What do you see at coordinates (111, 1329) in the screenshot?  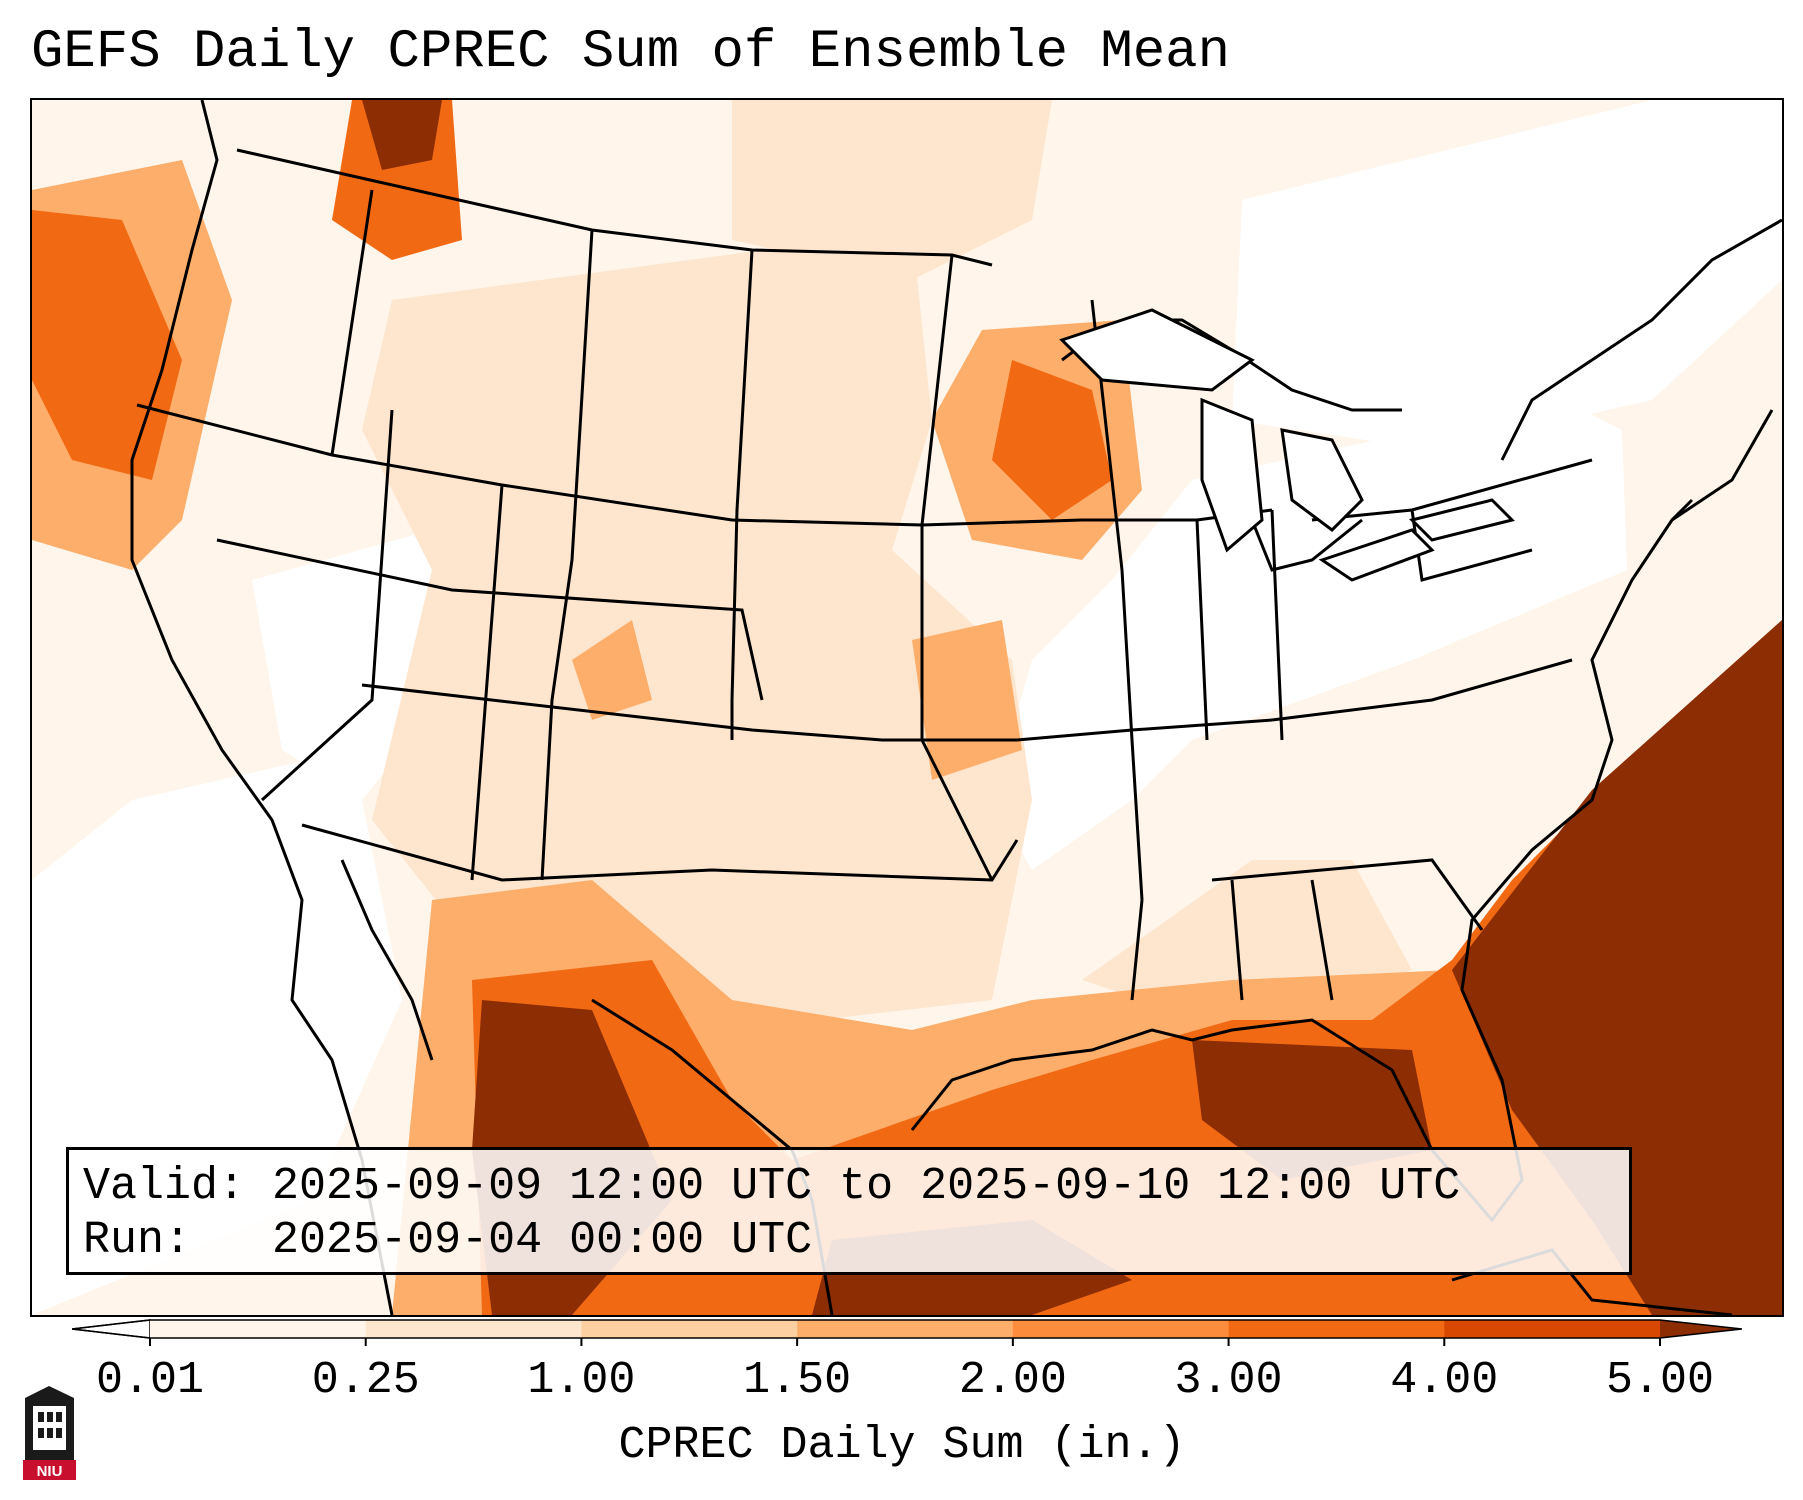 I see `colorbar-under-arrow` at bounding box center [111, 1329].